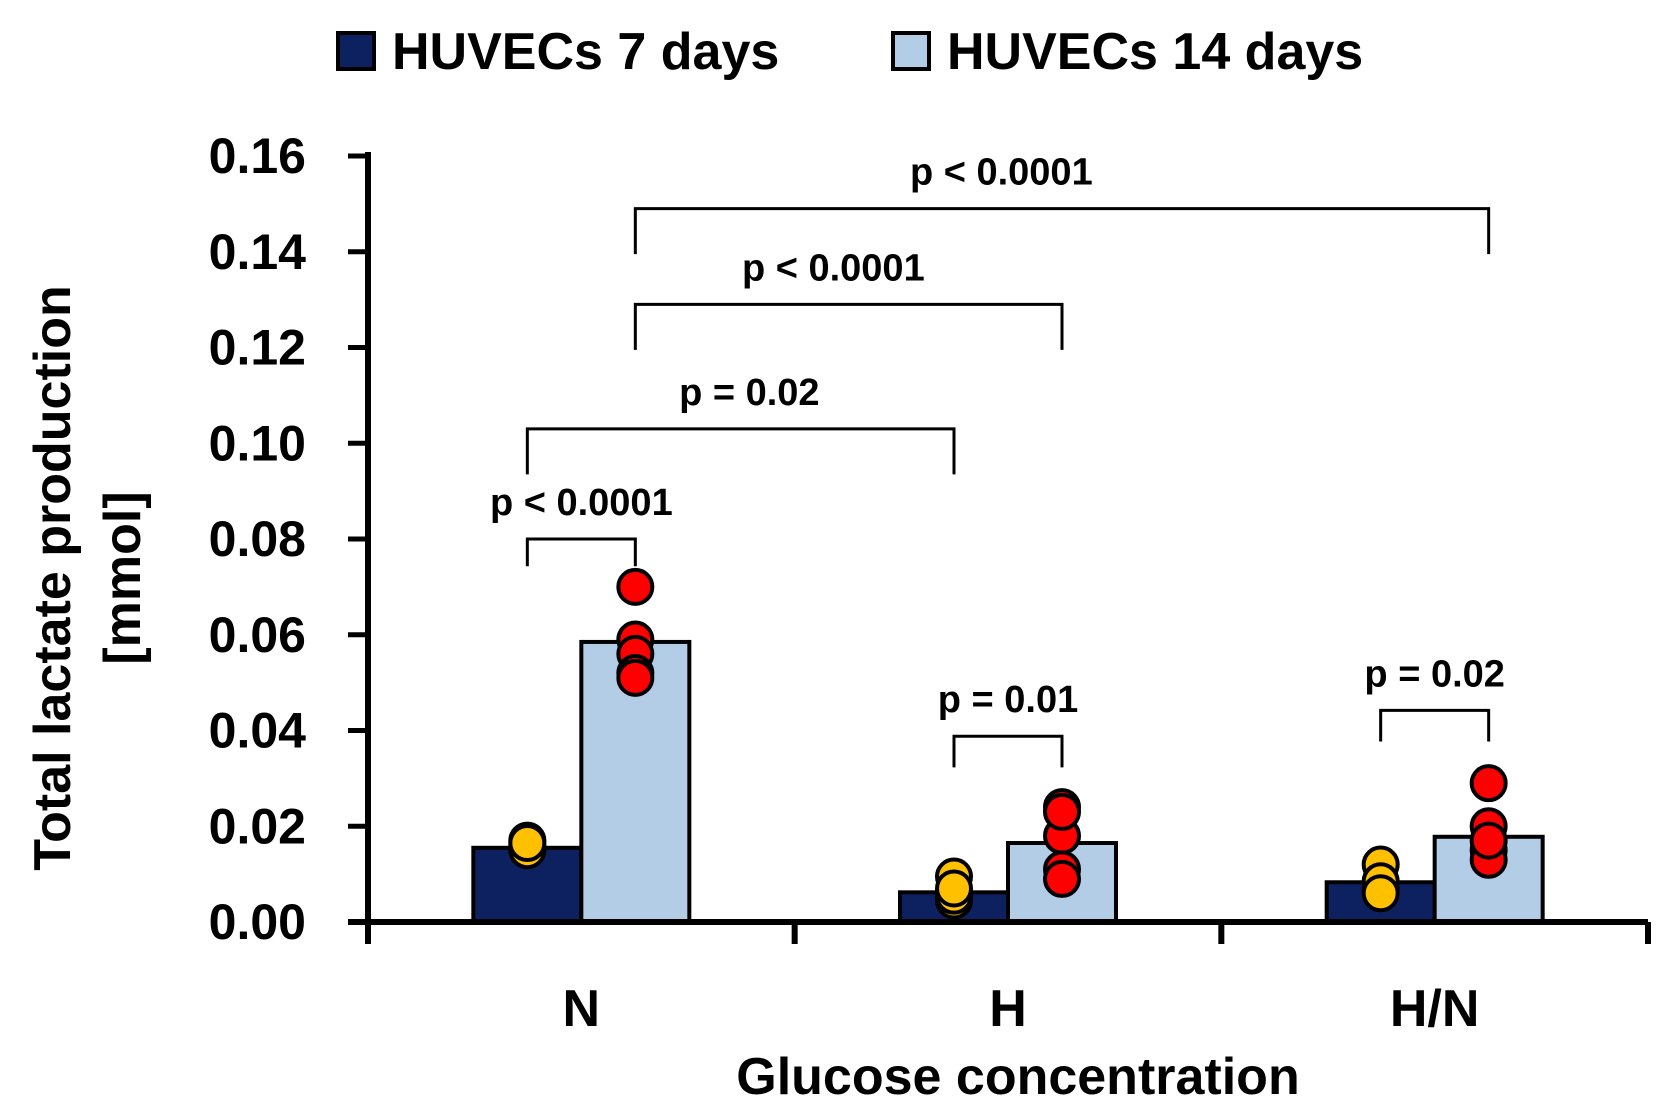 This screenshot has width=1668, height=1116. Describe the element at coordinates (1435, 1009) in the screenshot. I see `x-tick-label: H/N` at that location.